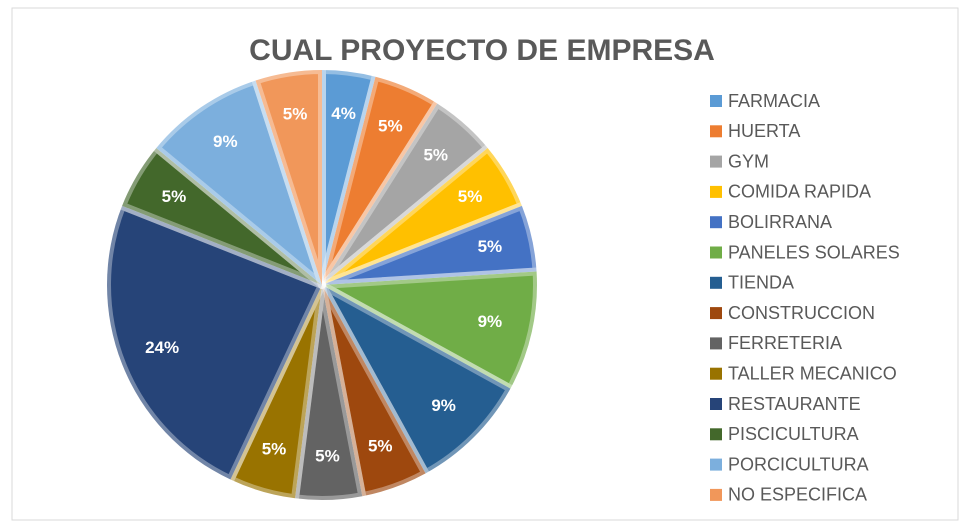 This screenshot has height=529, width=971. Describe the element at coordinates (799, 192) in the screenshot. I see `legend-label: COMIDA RAPIDA` at that location.